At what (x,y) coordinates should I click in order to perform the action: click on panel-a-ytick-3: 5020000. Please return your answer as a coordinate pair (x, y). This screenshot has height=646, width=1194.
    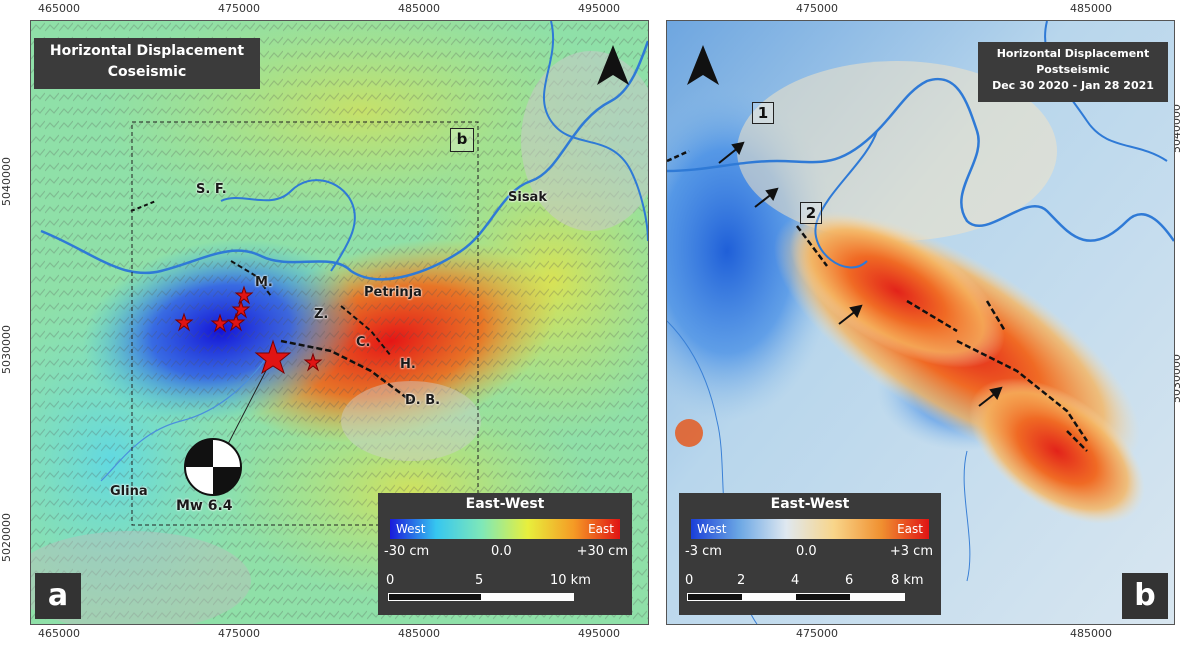
    Looking at the image, I should click on (6, 537).